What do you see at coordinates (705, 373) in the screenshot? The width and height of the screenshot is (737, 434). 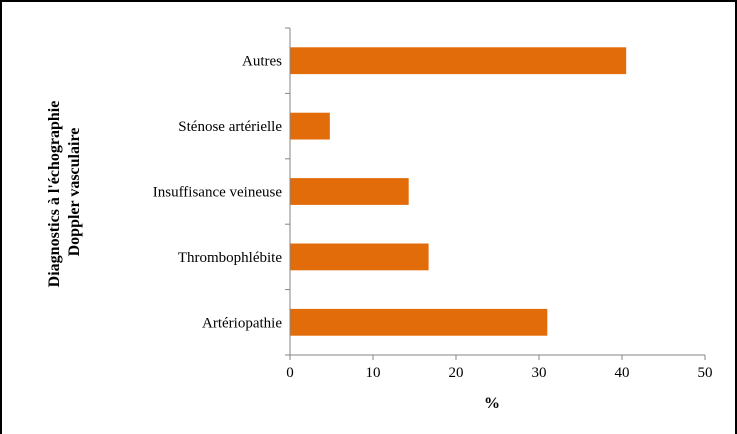 I see `x-tick-label-5: 50` at bounding box center [705, 373].